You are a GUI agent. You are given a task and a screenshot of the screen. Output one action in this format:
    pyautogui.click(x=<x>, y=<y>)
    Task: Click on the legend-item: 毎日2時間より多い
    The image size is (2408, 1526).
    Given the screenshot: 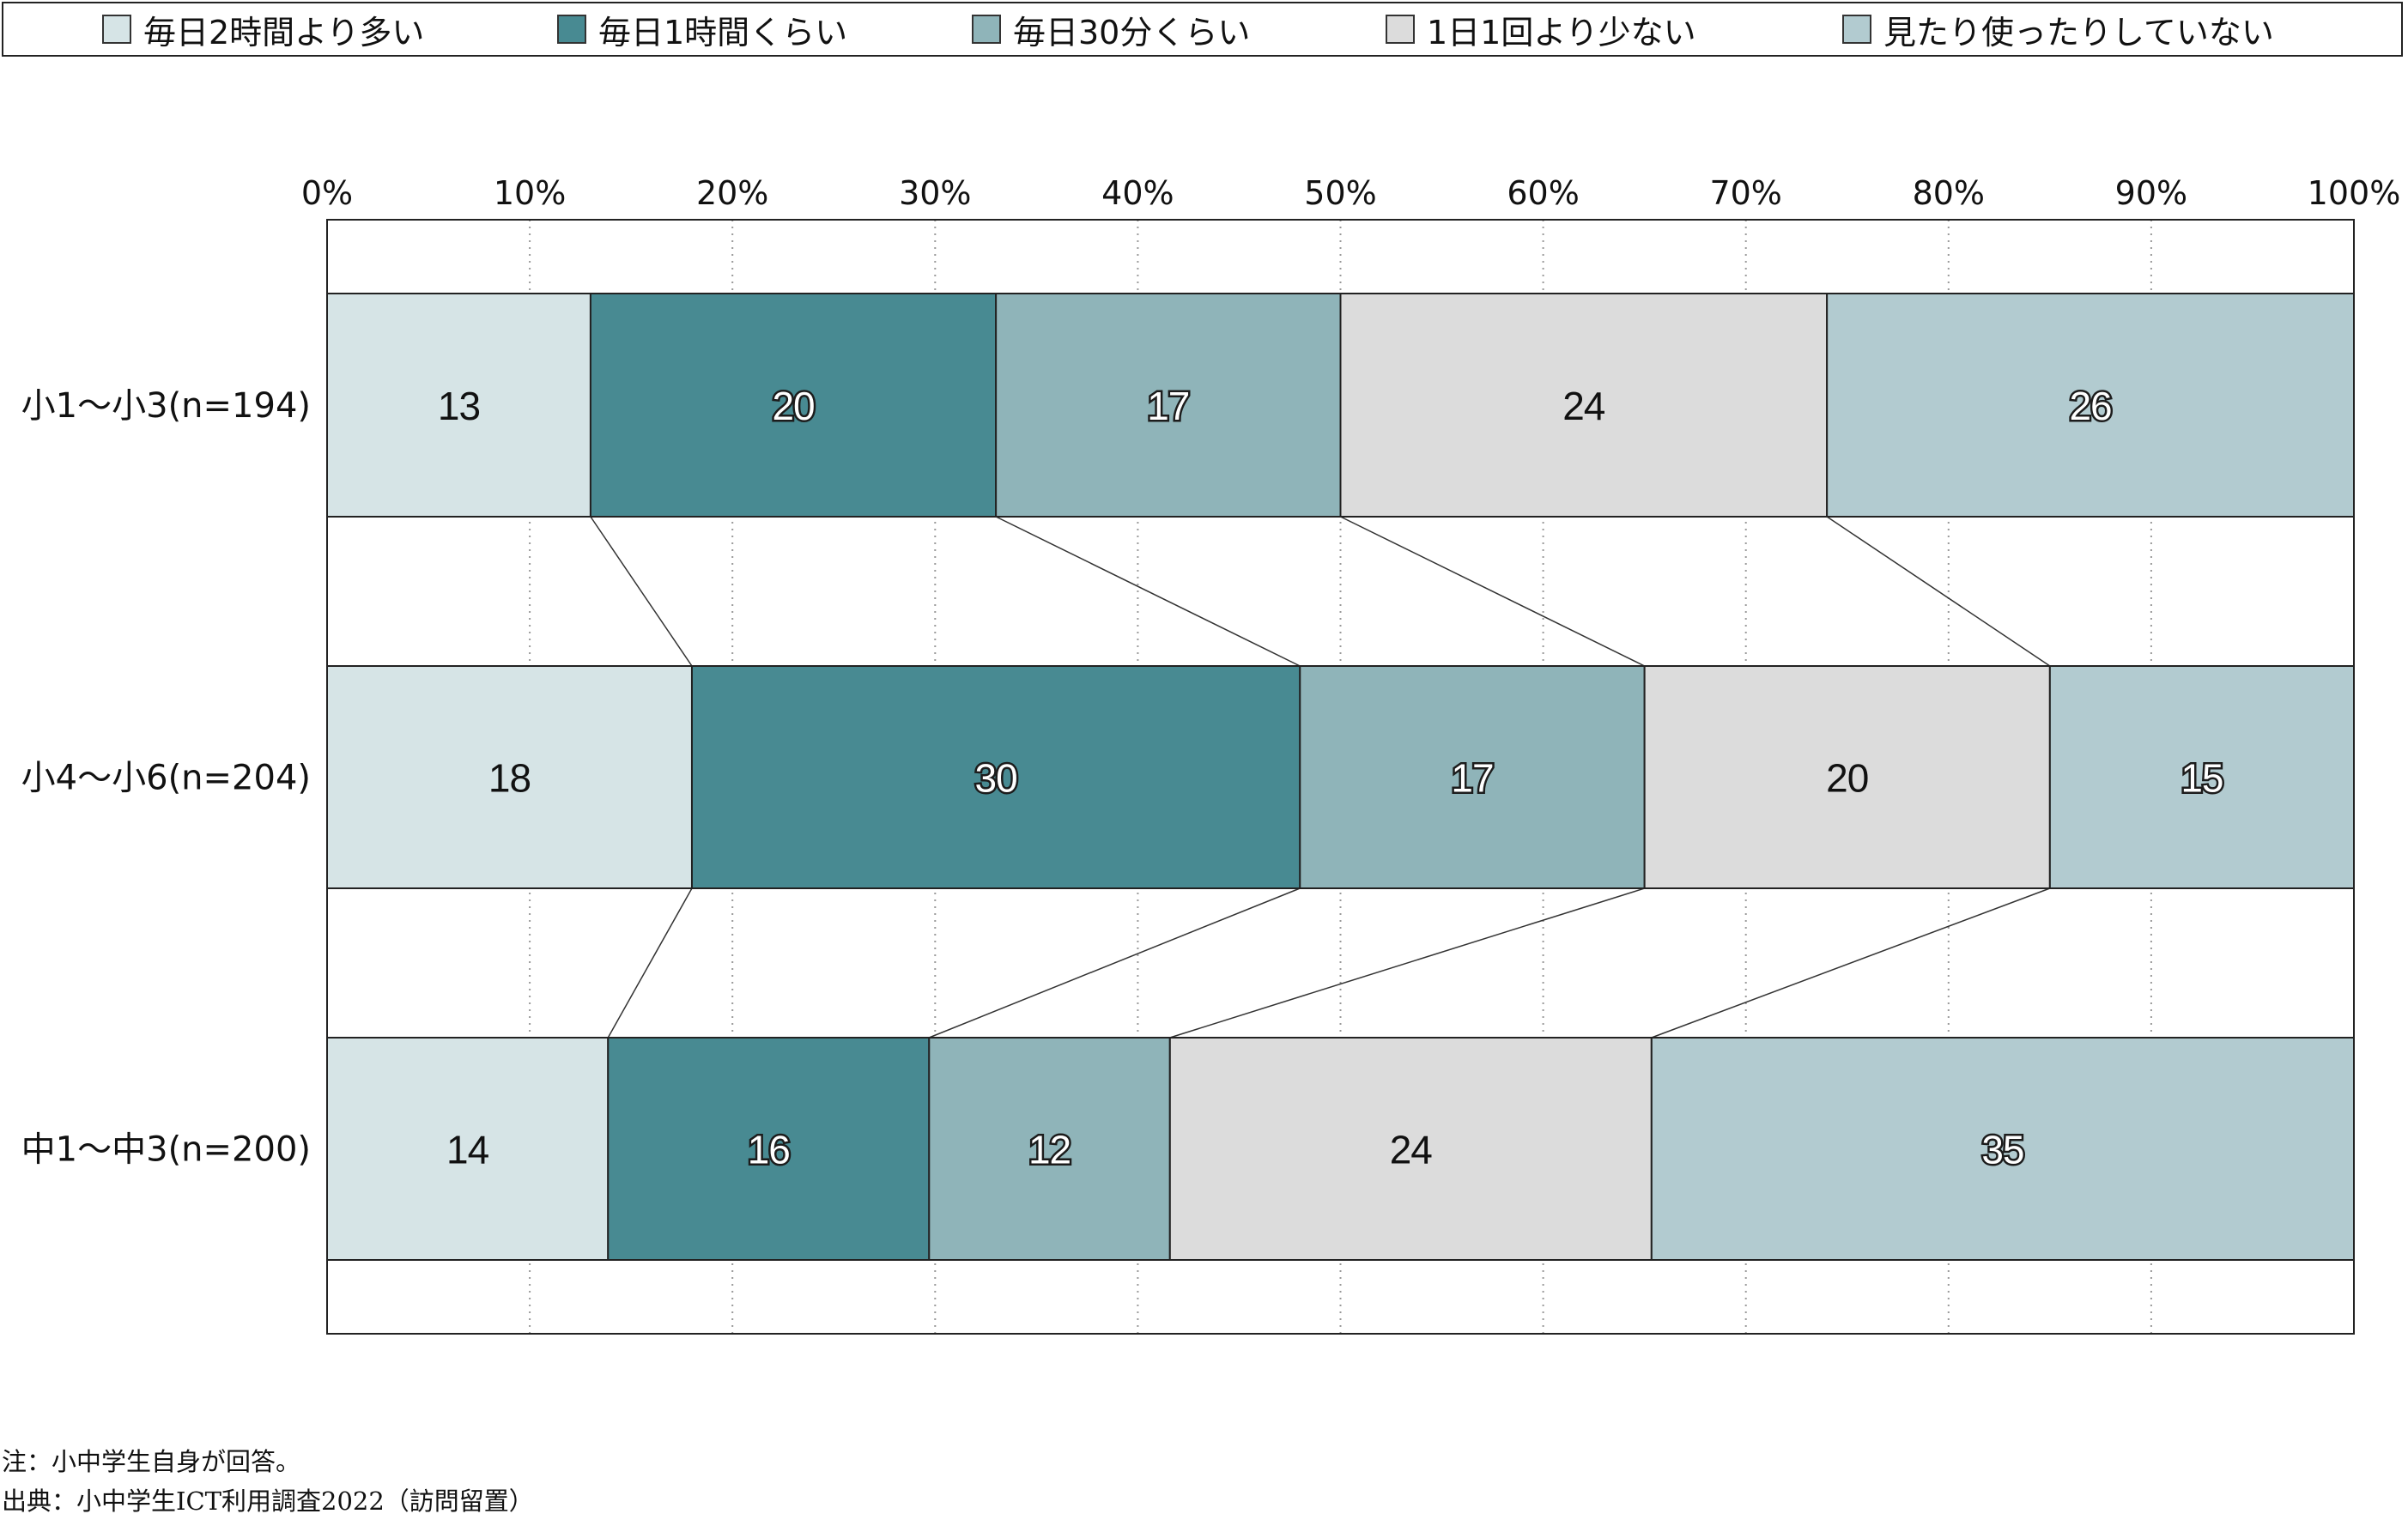 What is the action you would take?
    pyautogui.click(x=263, y=29)
    